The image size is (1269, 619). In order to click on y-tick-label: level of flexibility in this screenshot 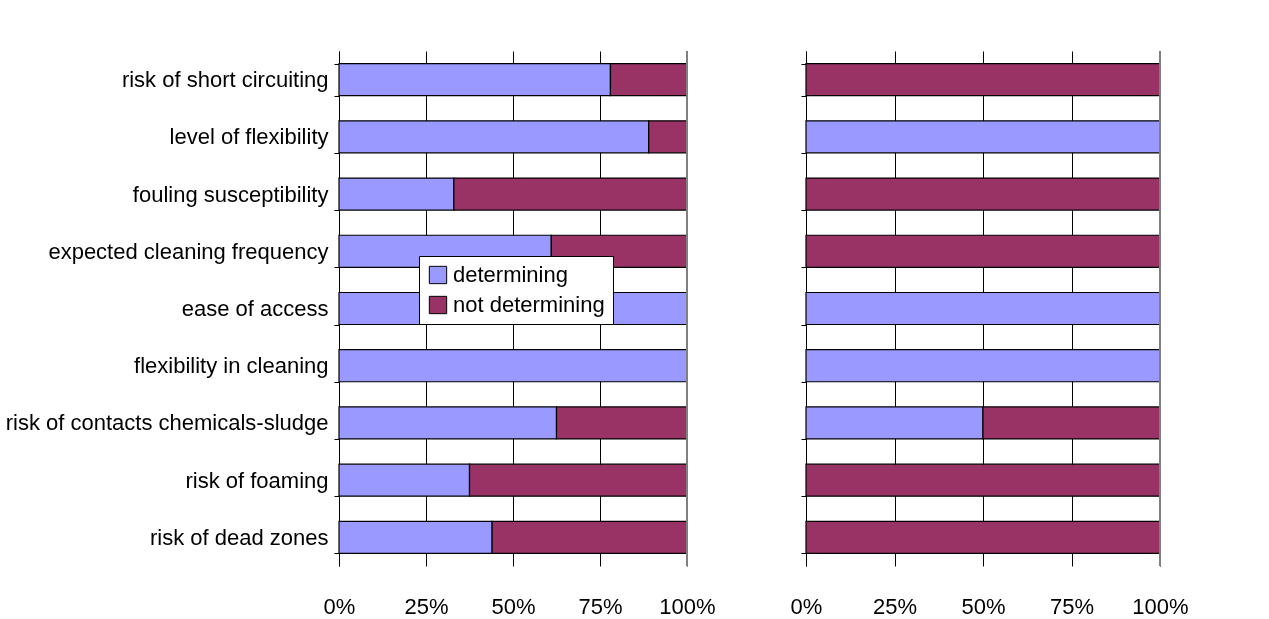, I will do `click(249, 137)`.